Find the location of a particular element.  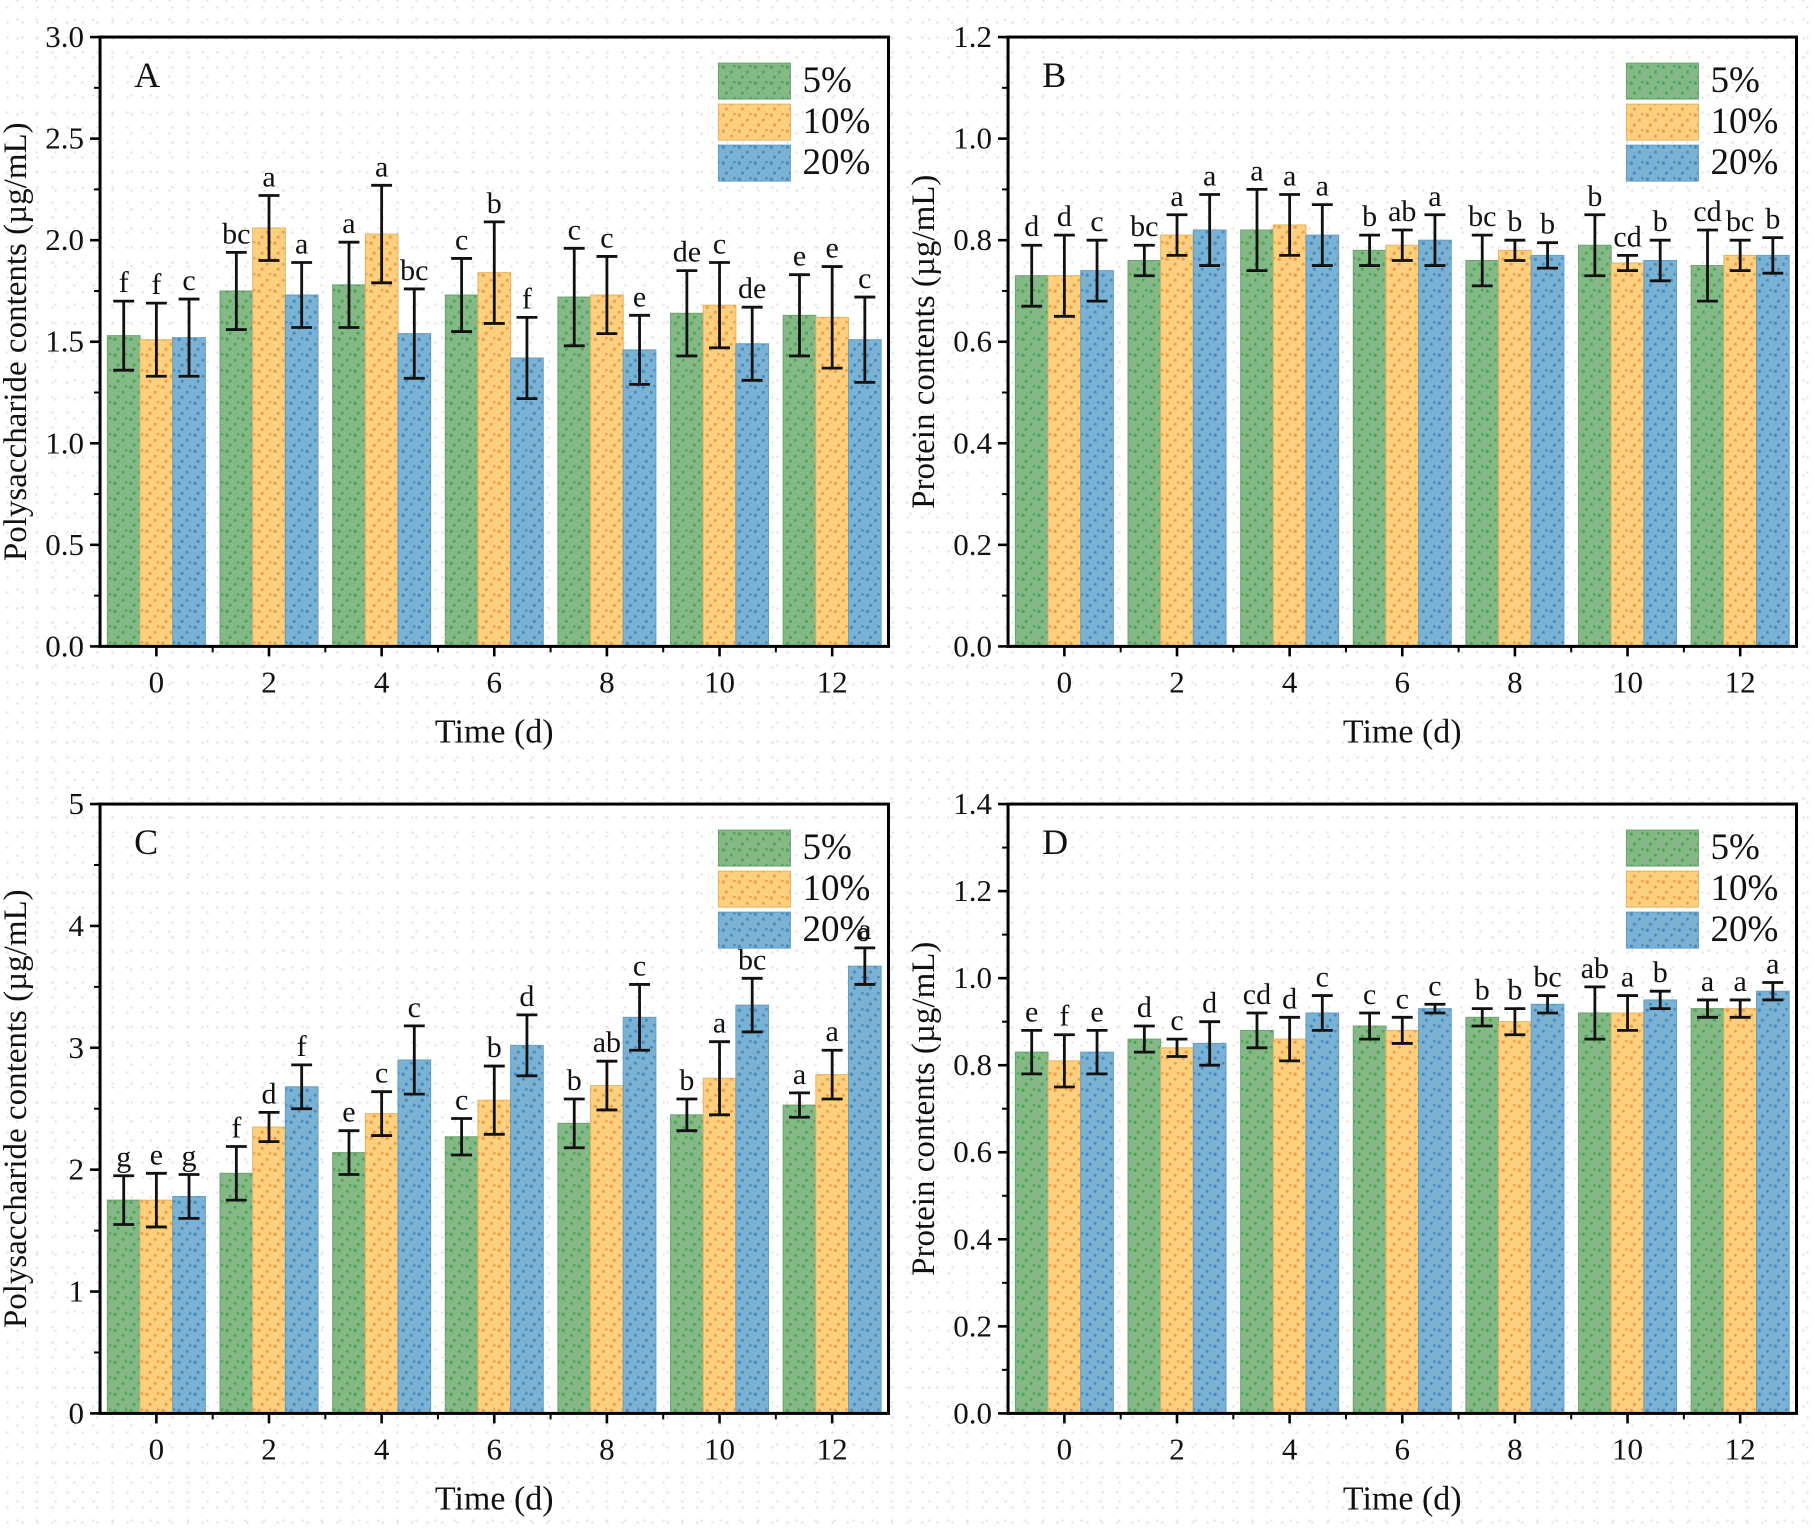

y-tick-label: 3 is located at coordinates (77, 1046).